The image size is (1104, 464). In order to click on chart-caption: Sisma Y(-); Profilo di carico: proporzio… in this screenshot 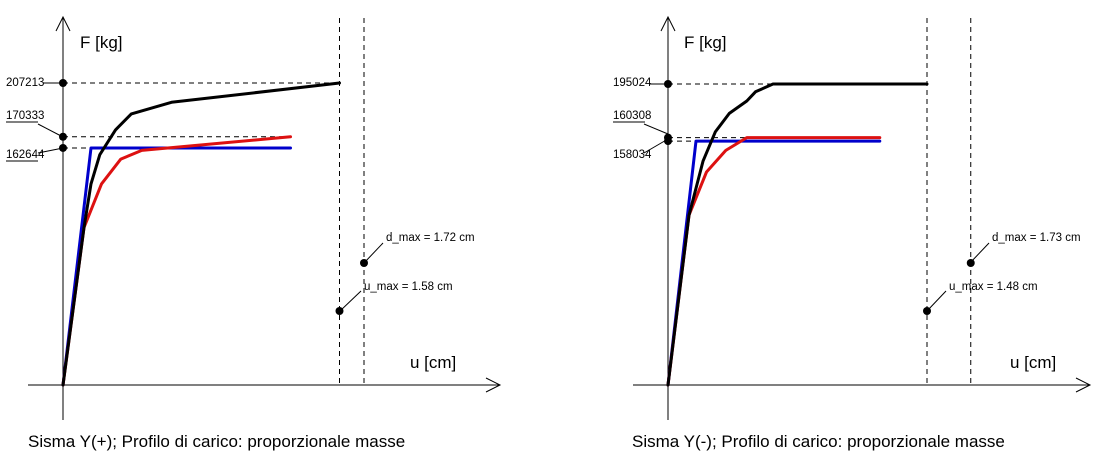, I will do `click(818, 441)`.